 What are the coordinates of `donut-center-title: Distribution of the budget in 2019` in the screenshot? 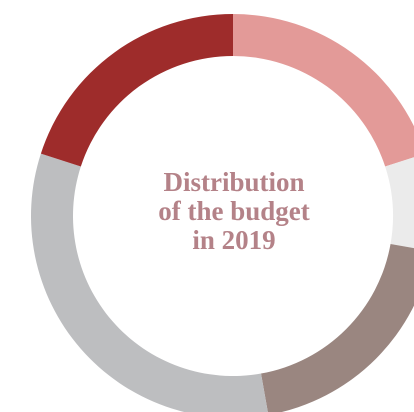 It's located at (234, 211).